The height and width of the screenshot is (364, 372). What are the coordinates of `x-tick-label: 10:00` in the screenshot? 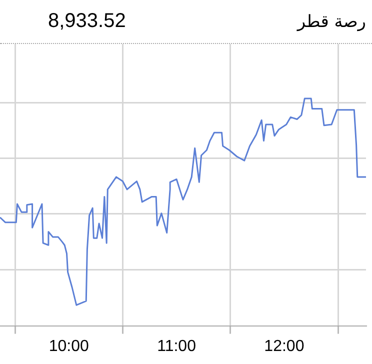 It's located at (69, 346).